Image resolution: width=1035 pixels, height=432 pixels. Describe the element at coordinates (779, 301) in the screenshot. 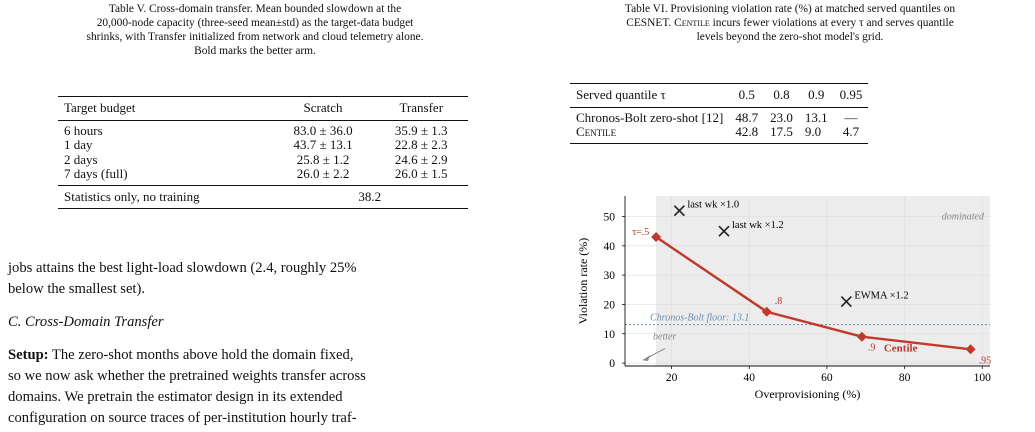

I see `centile-point-label: .8` at that location.